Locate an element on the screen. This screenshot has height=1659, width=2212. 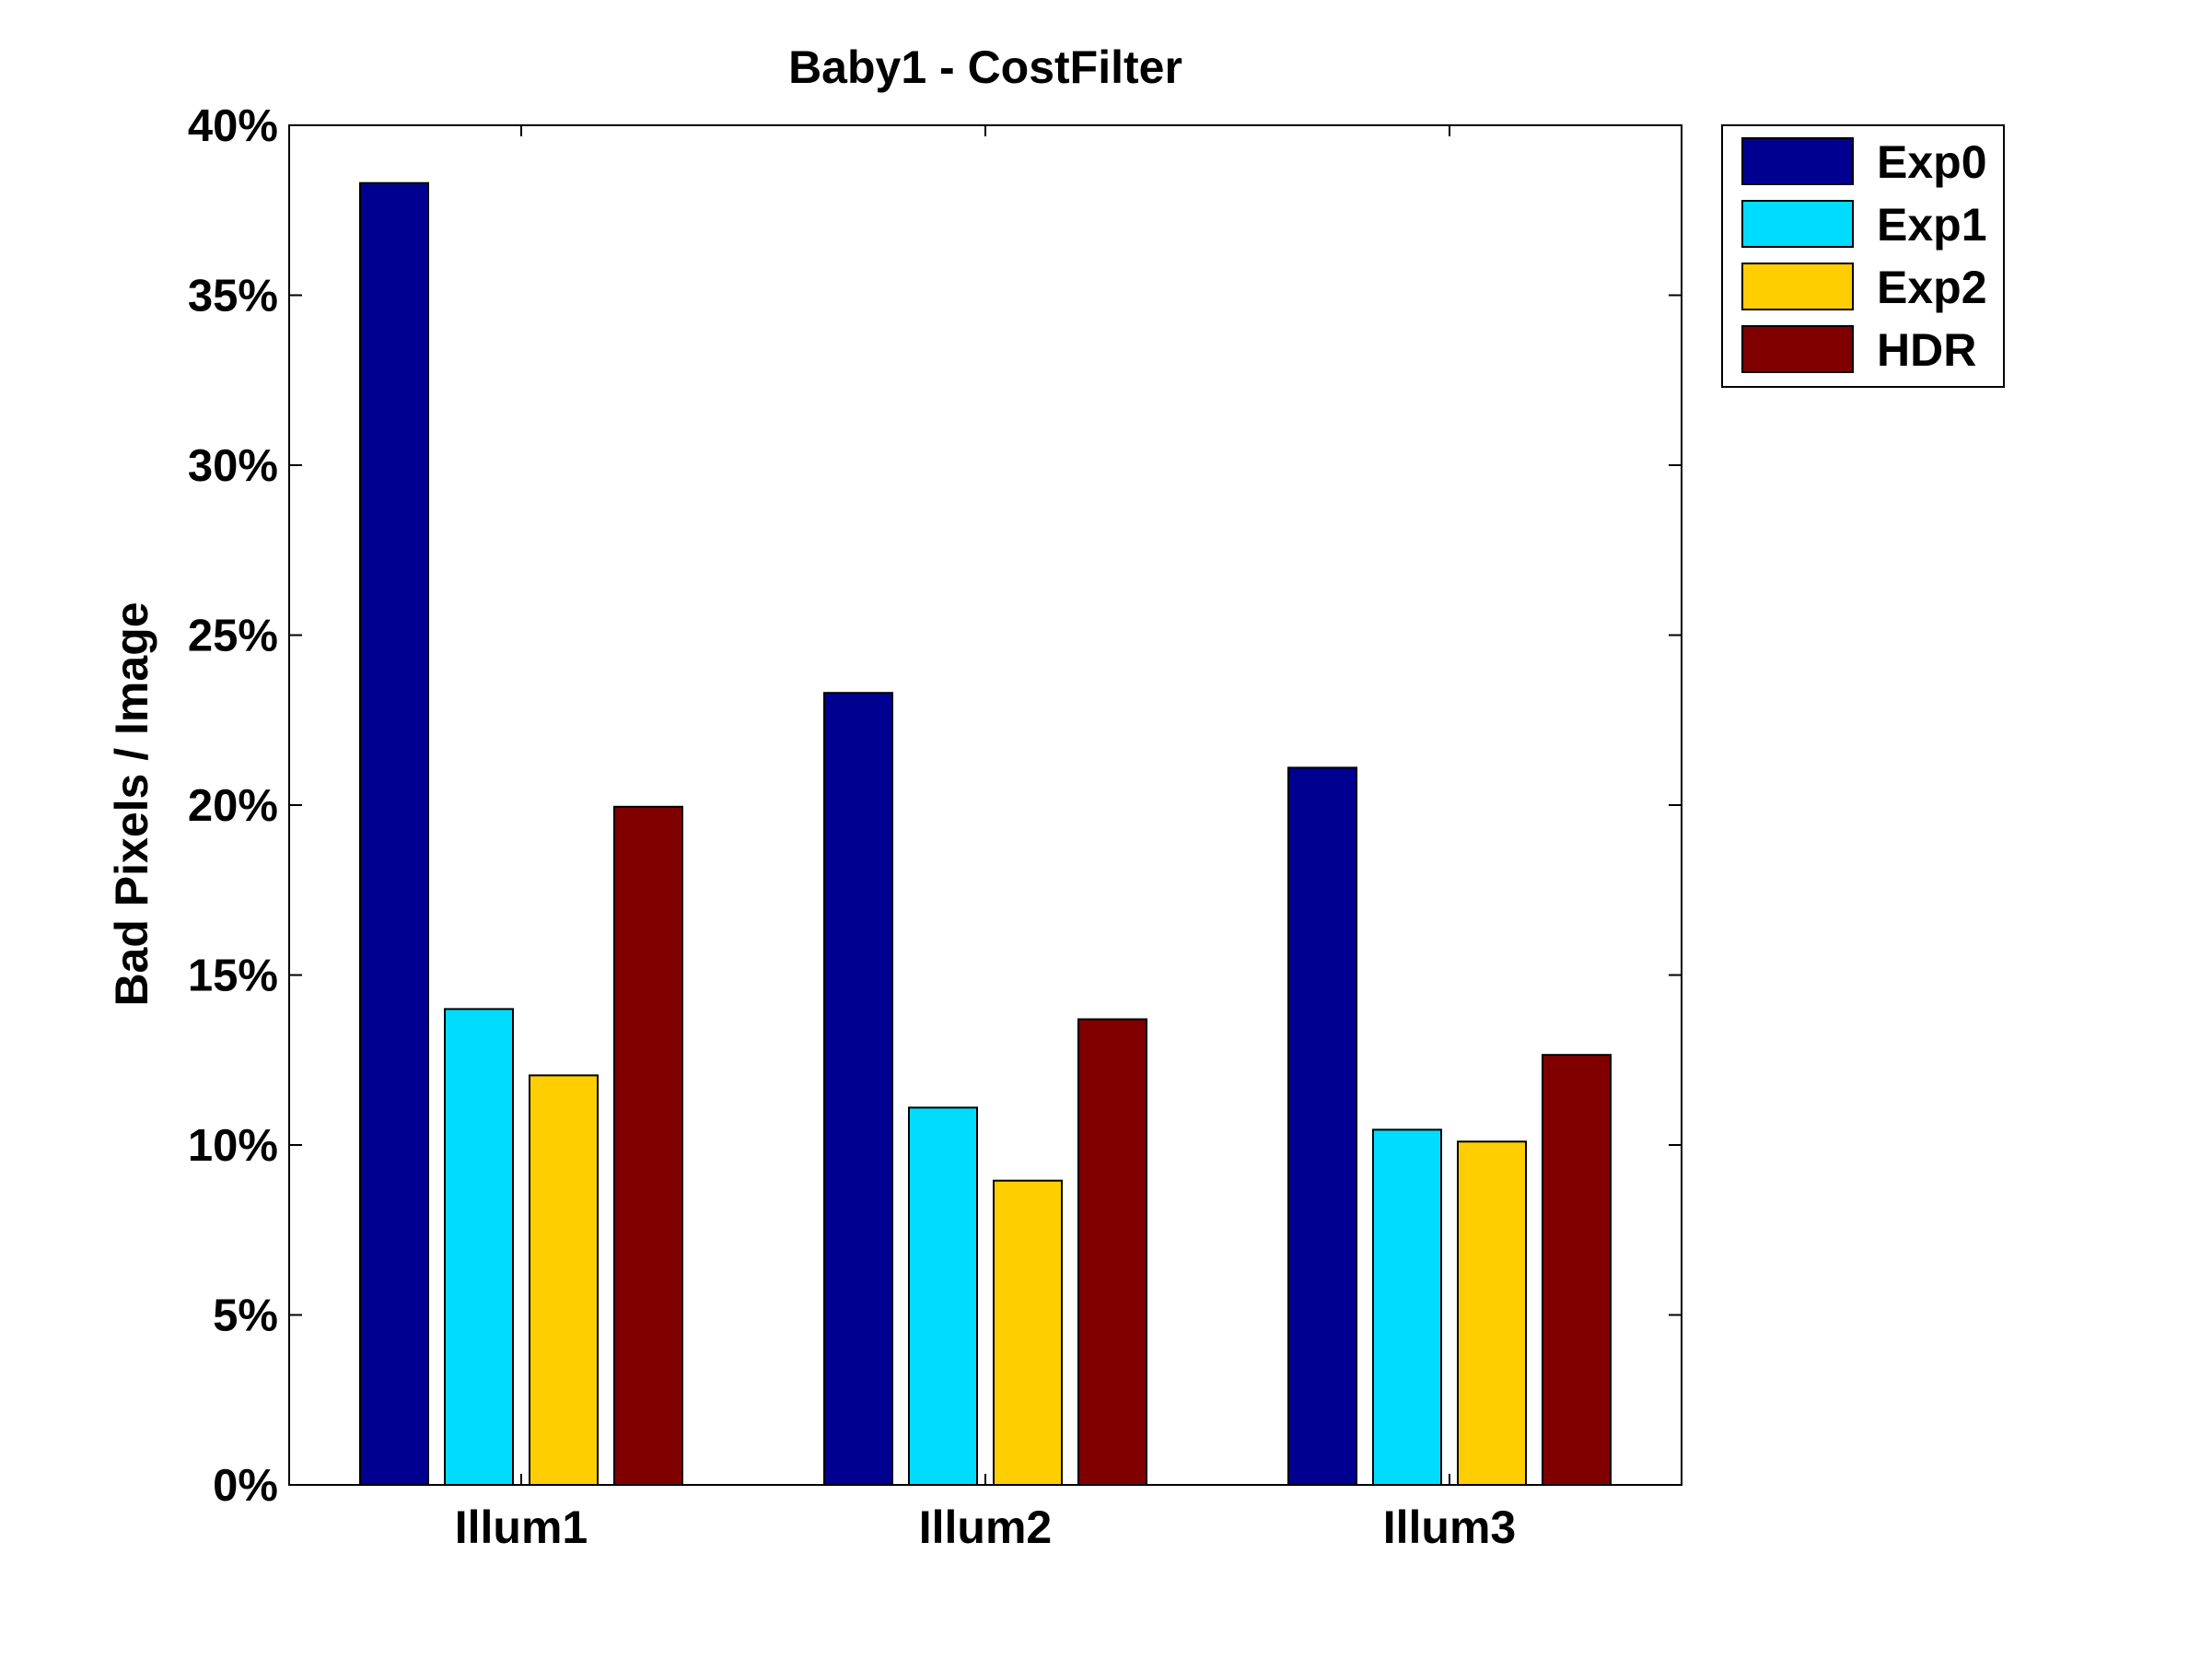
x-tick-label: Illum1 is located at coordinates (521, 1527).